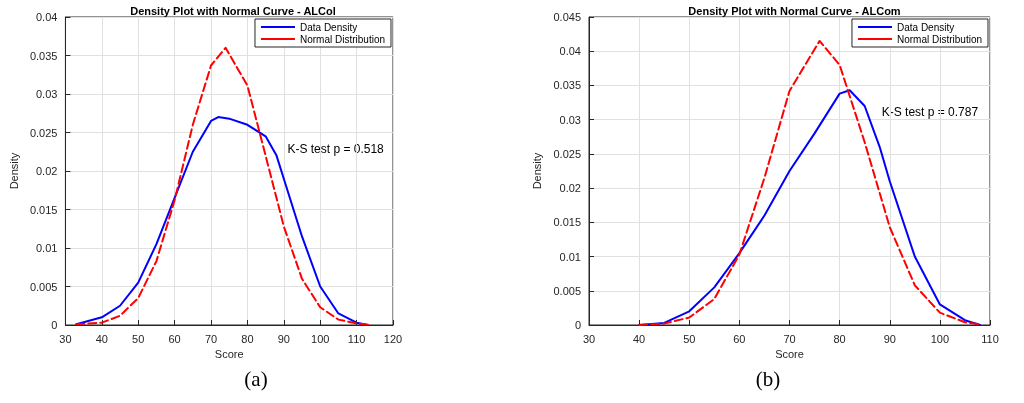  Describe the element at coordinates (233, 10) in the screenshot. I see `chart-title: Density Plot with Normal Curve - ALCol` at that location.